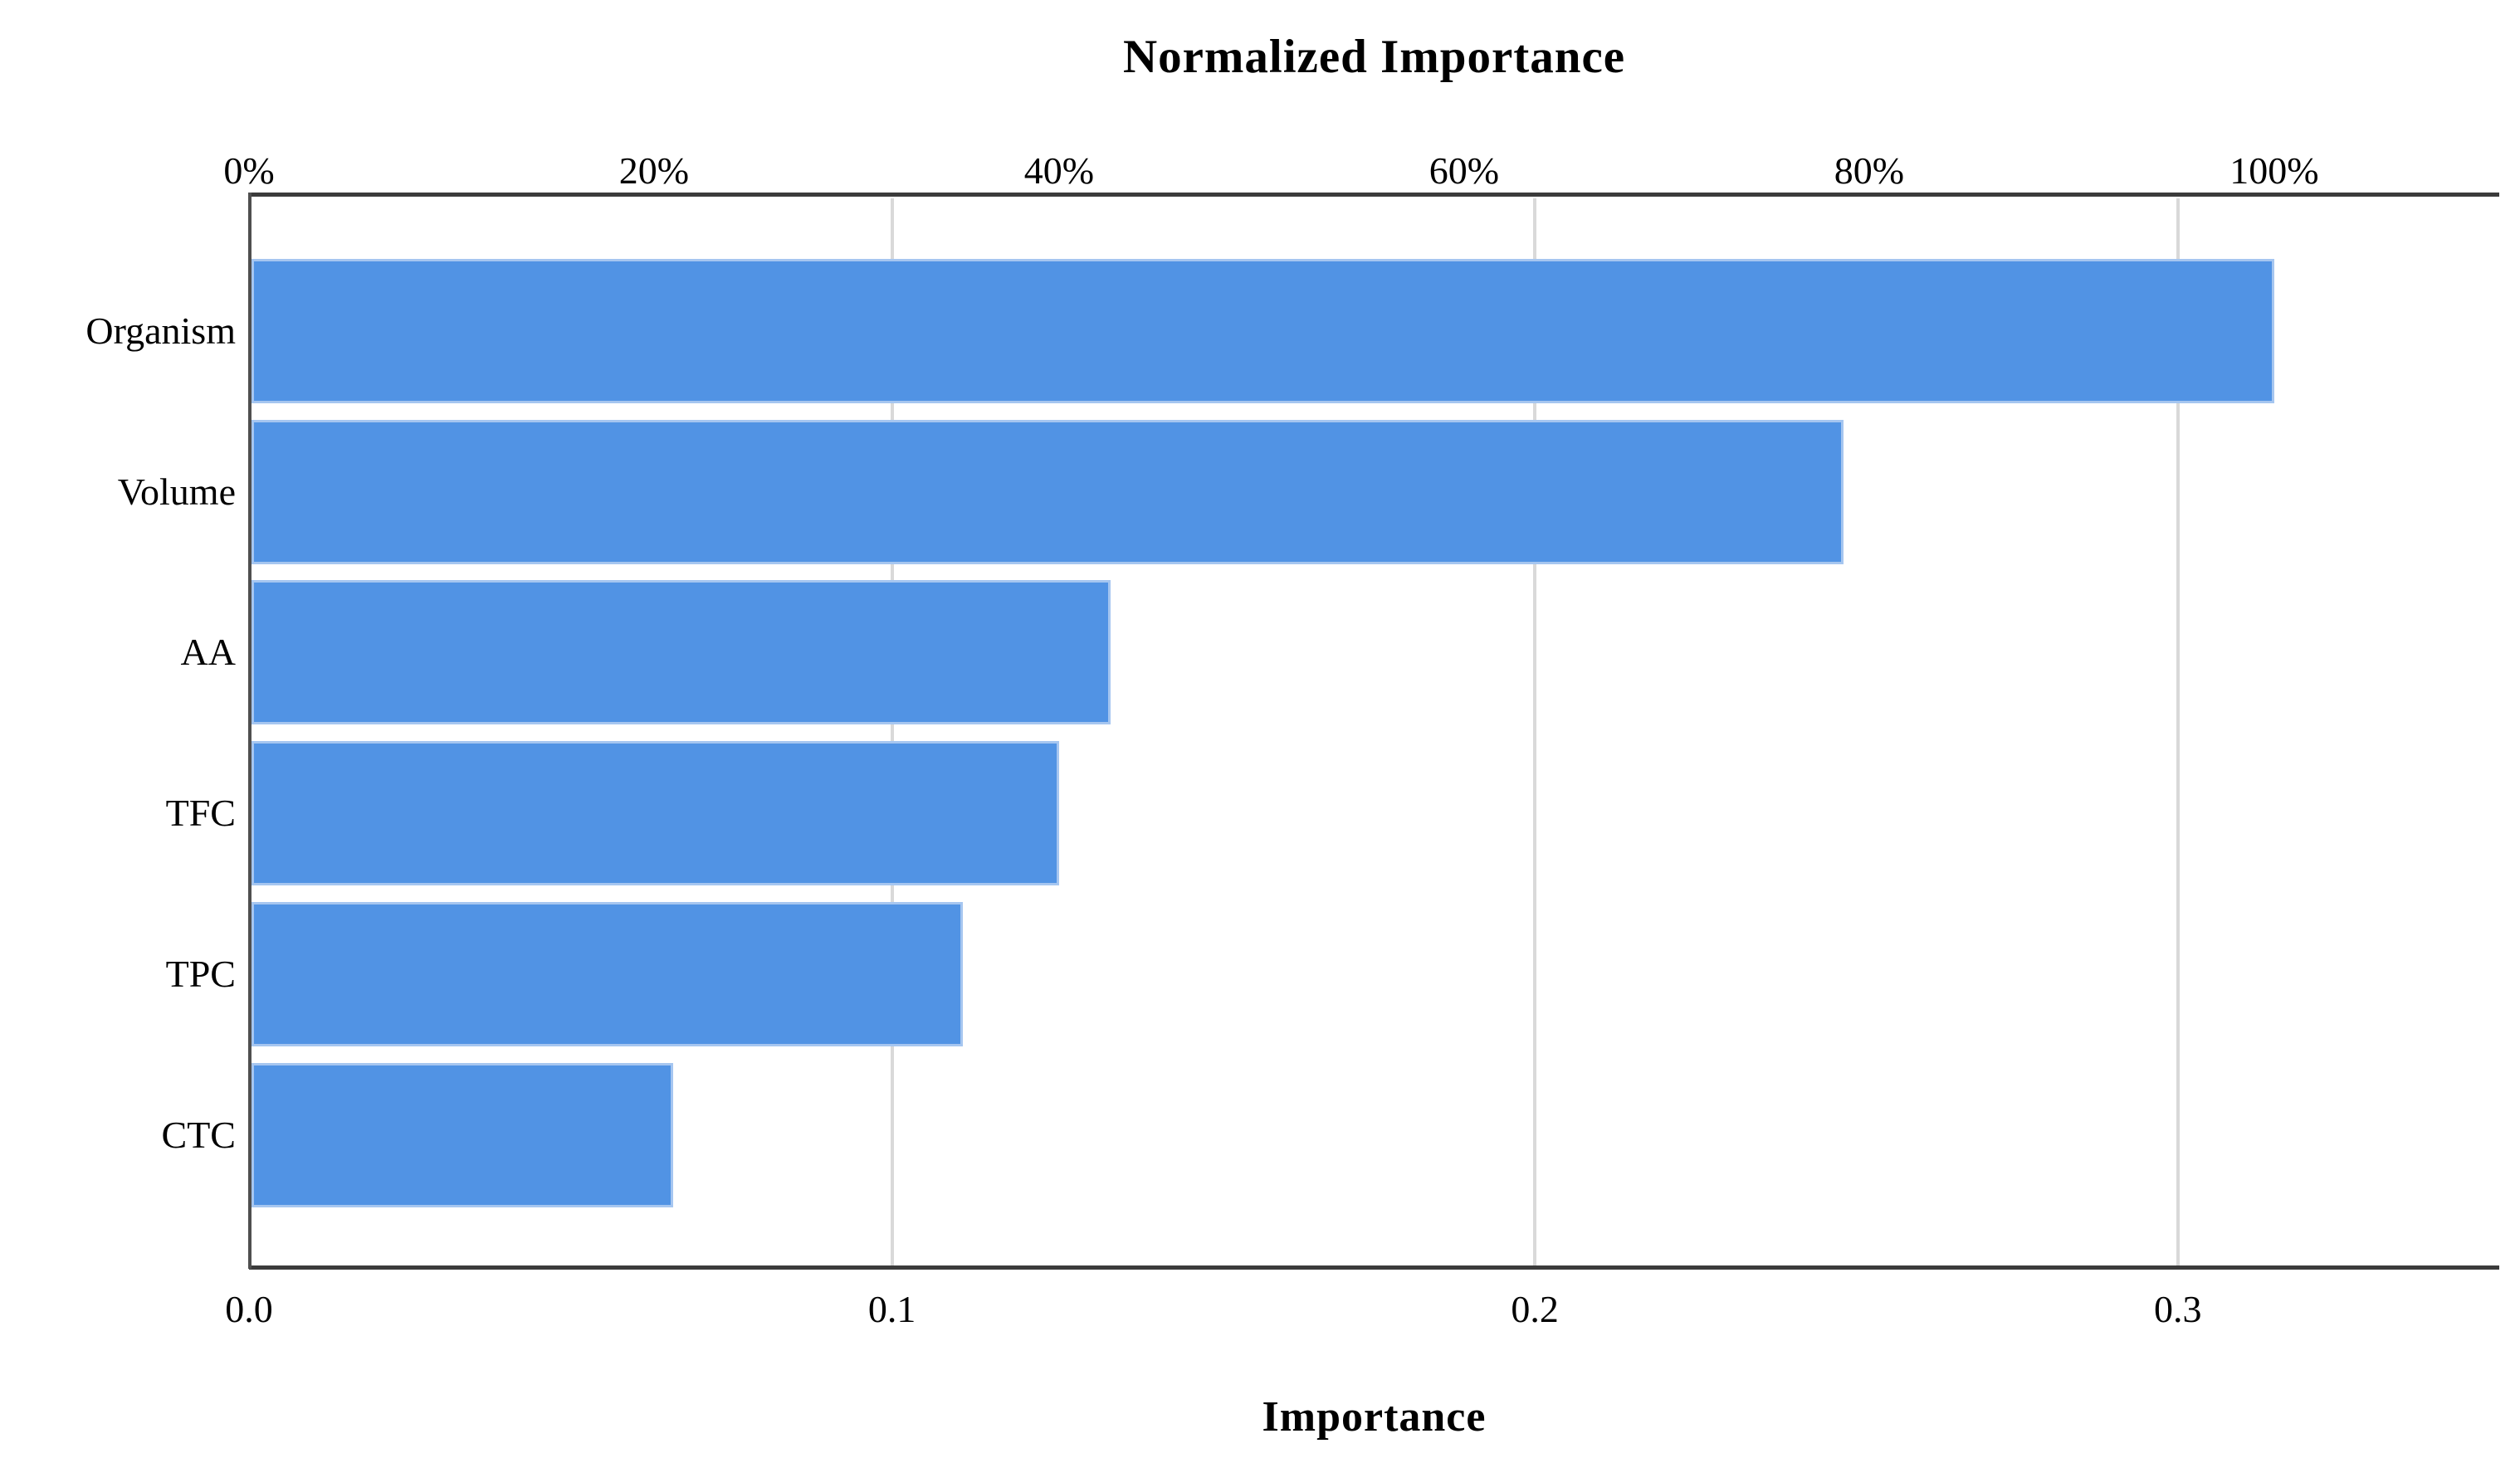 The image size is (2520, 1458). Describe the element at coordinates (463, 1134) in the screenshot. I see `bar-ctc` at that location.